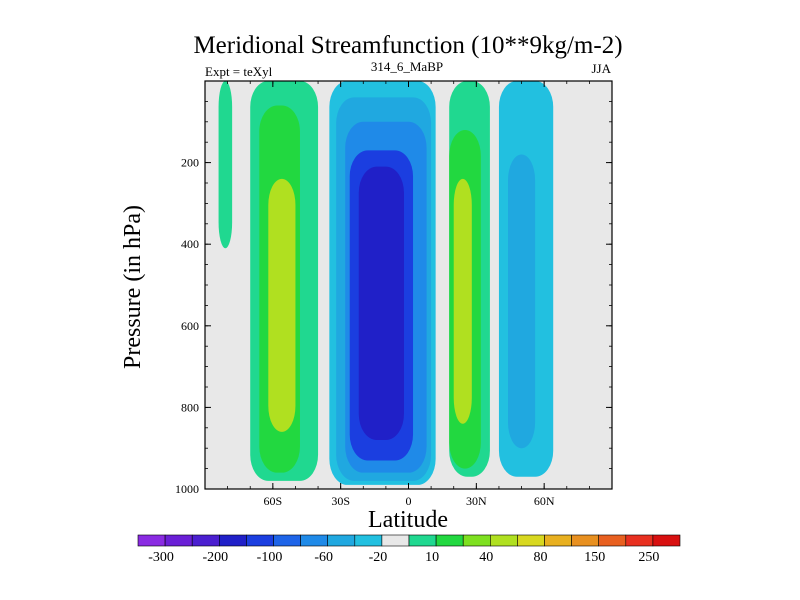 Image resolution: width=800 pixels, height=600 pixels. What do you see at coordinates (225, 165) in the screenshot?
I see `contour-region-cyan-high-lat-south` at bounding box center [225, 165].